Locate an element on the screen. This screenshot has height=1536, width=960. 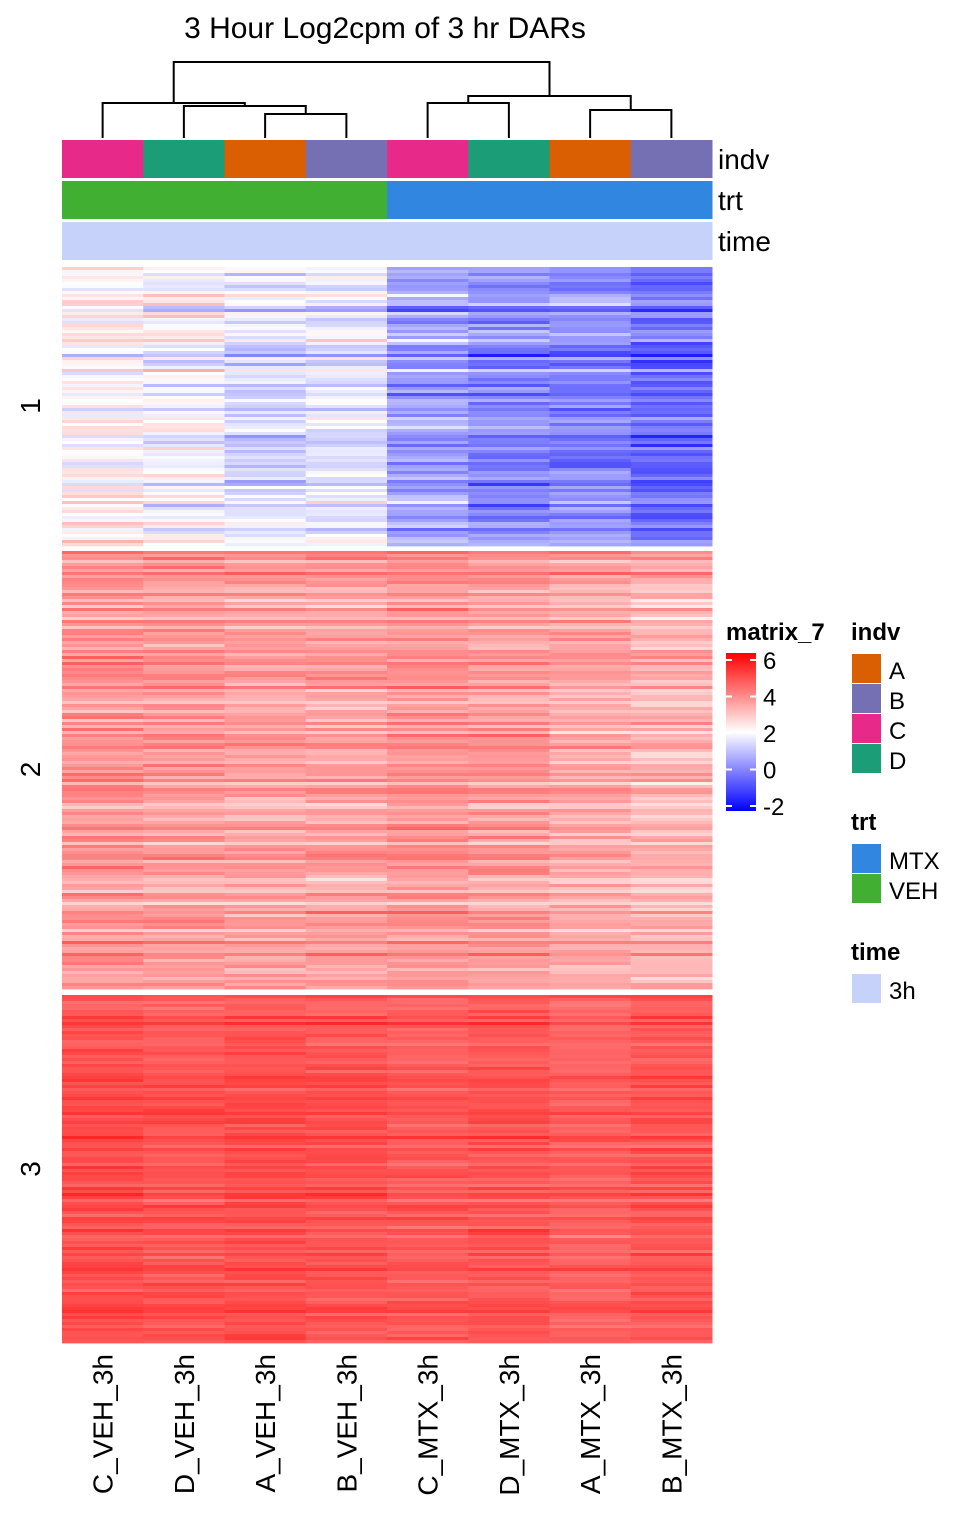
legend-item-label: D is located at coordinates (897, 761).